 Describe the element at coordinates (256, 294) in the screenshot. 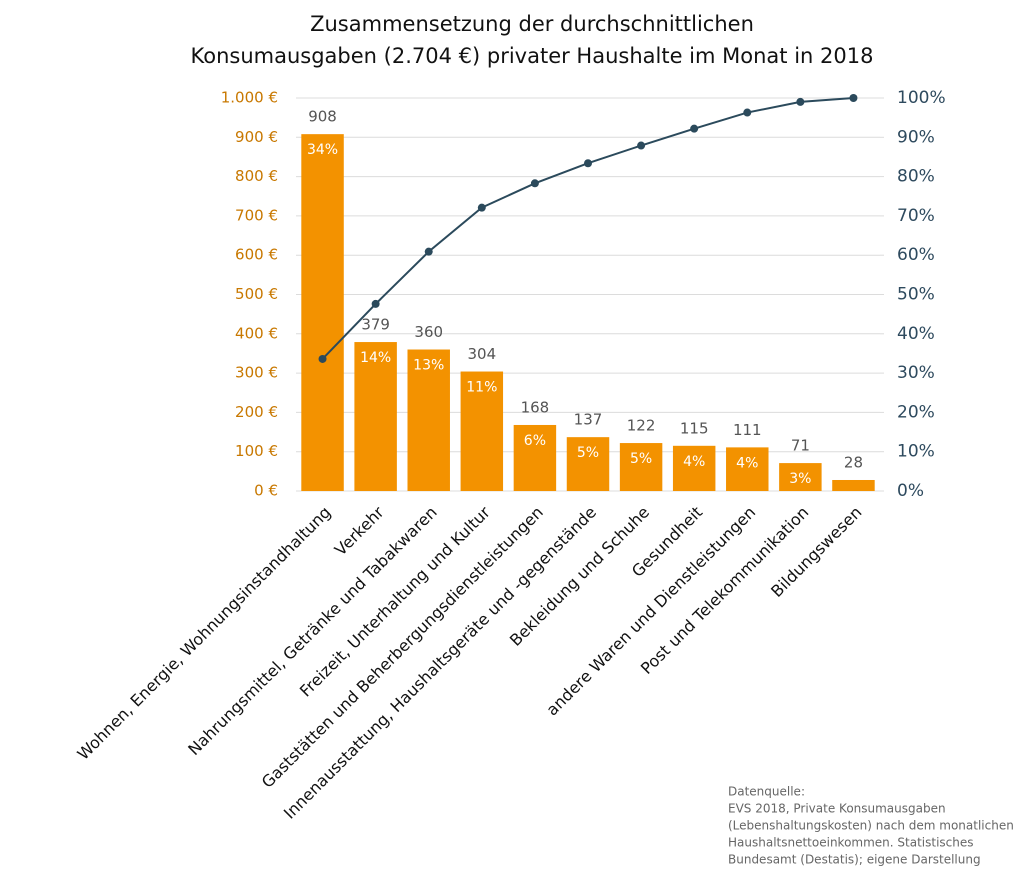

I see `y-tick-label: 500 €` at that location.